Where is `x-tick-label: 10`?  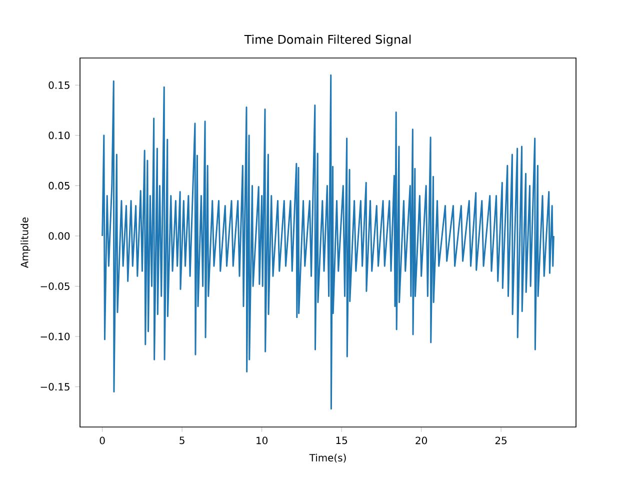 x-tick-label: 10 is located at coordinates (262, 440).